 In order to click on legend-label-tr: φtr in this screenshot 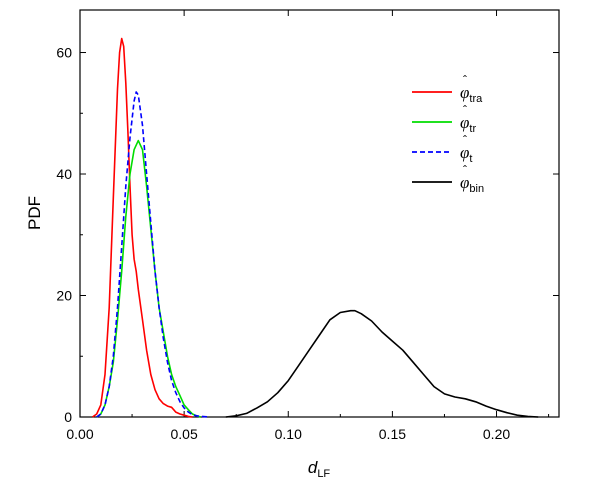, I will do `click(468, 124)`.